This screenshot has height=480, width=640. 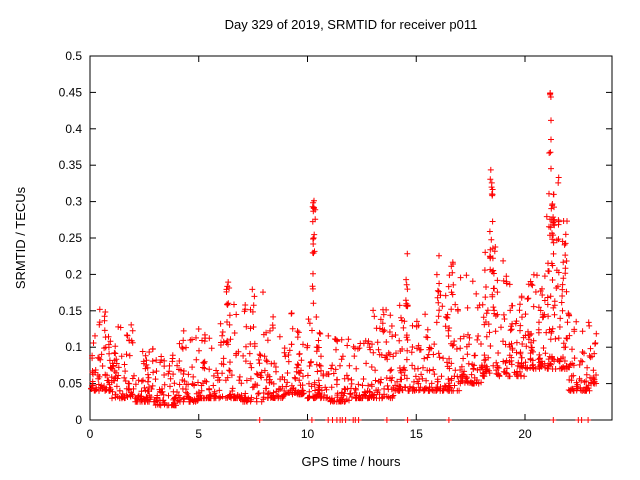 I want to click on y-tick-label: 0.35, so click(x=71, y=165).